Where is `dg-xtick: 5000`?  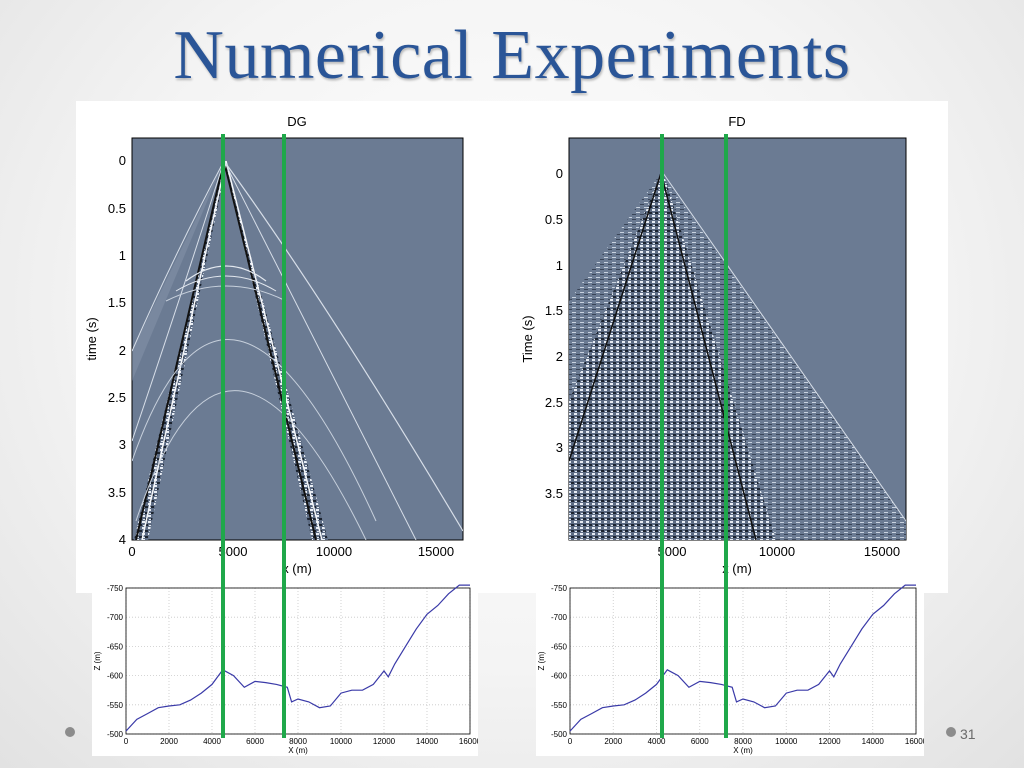
dg-xtick: 5000 is located at coordinates (233, 551).